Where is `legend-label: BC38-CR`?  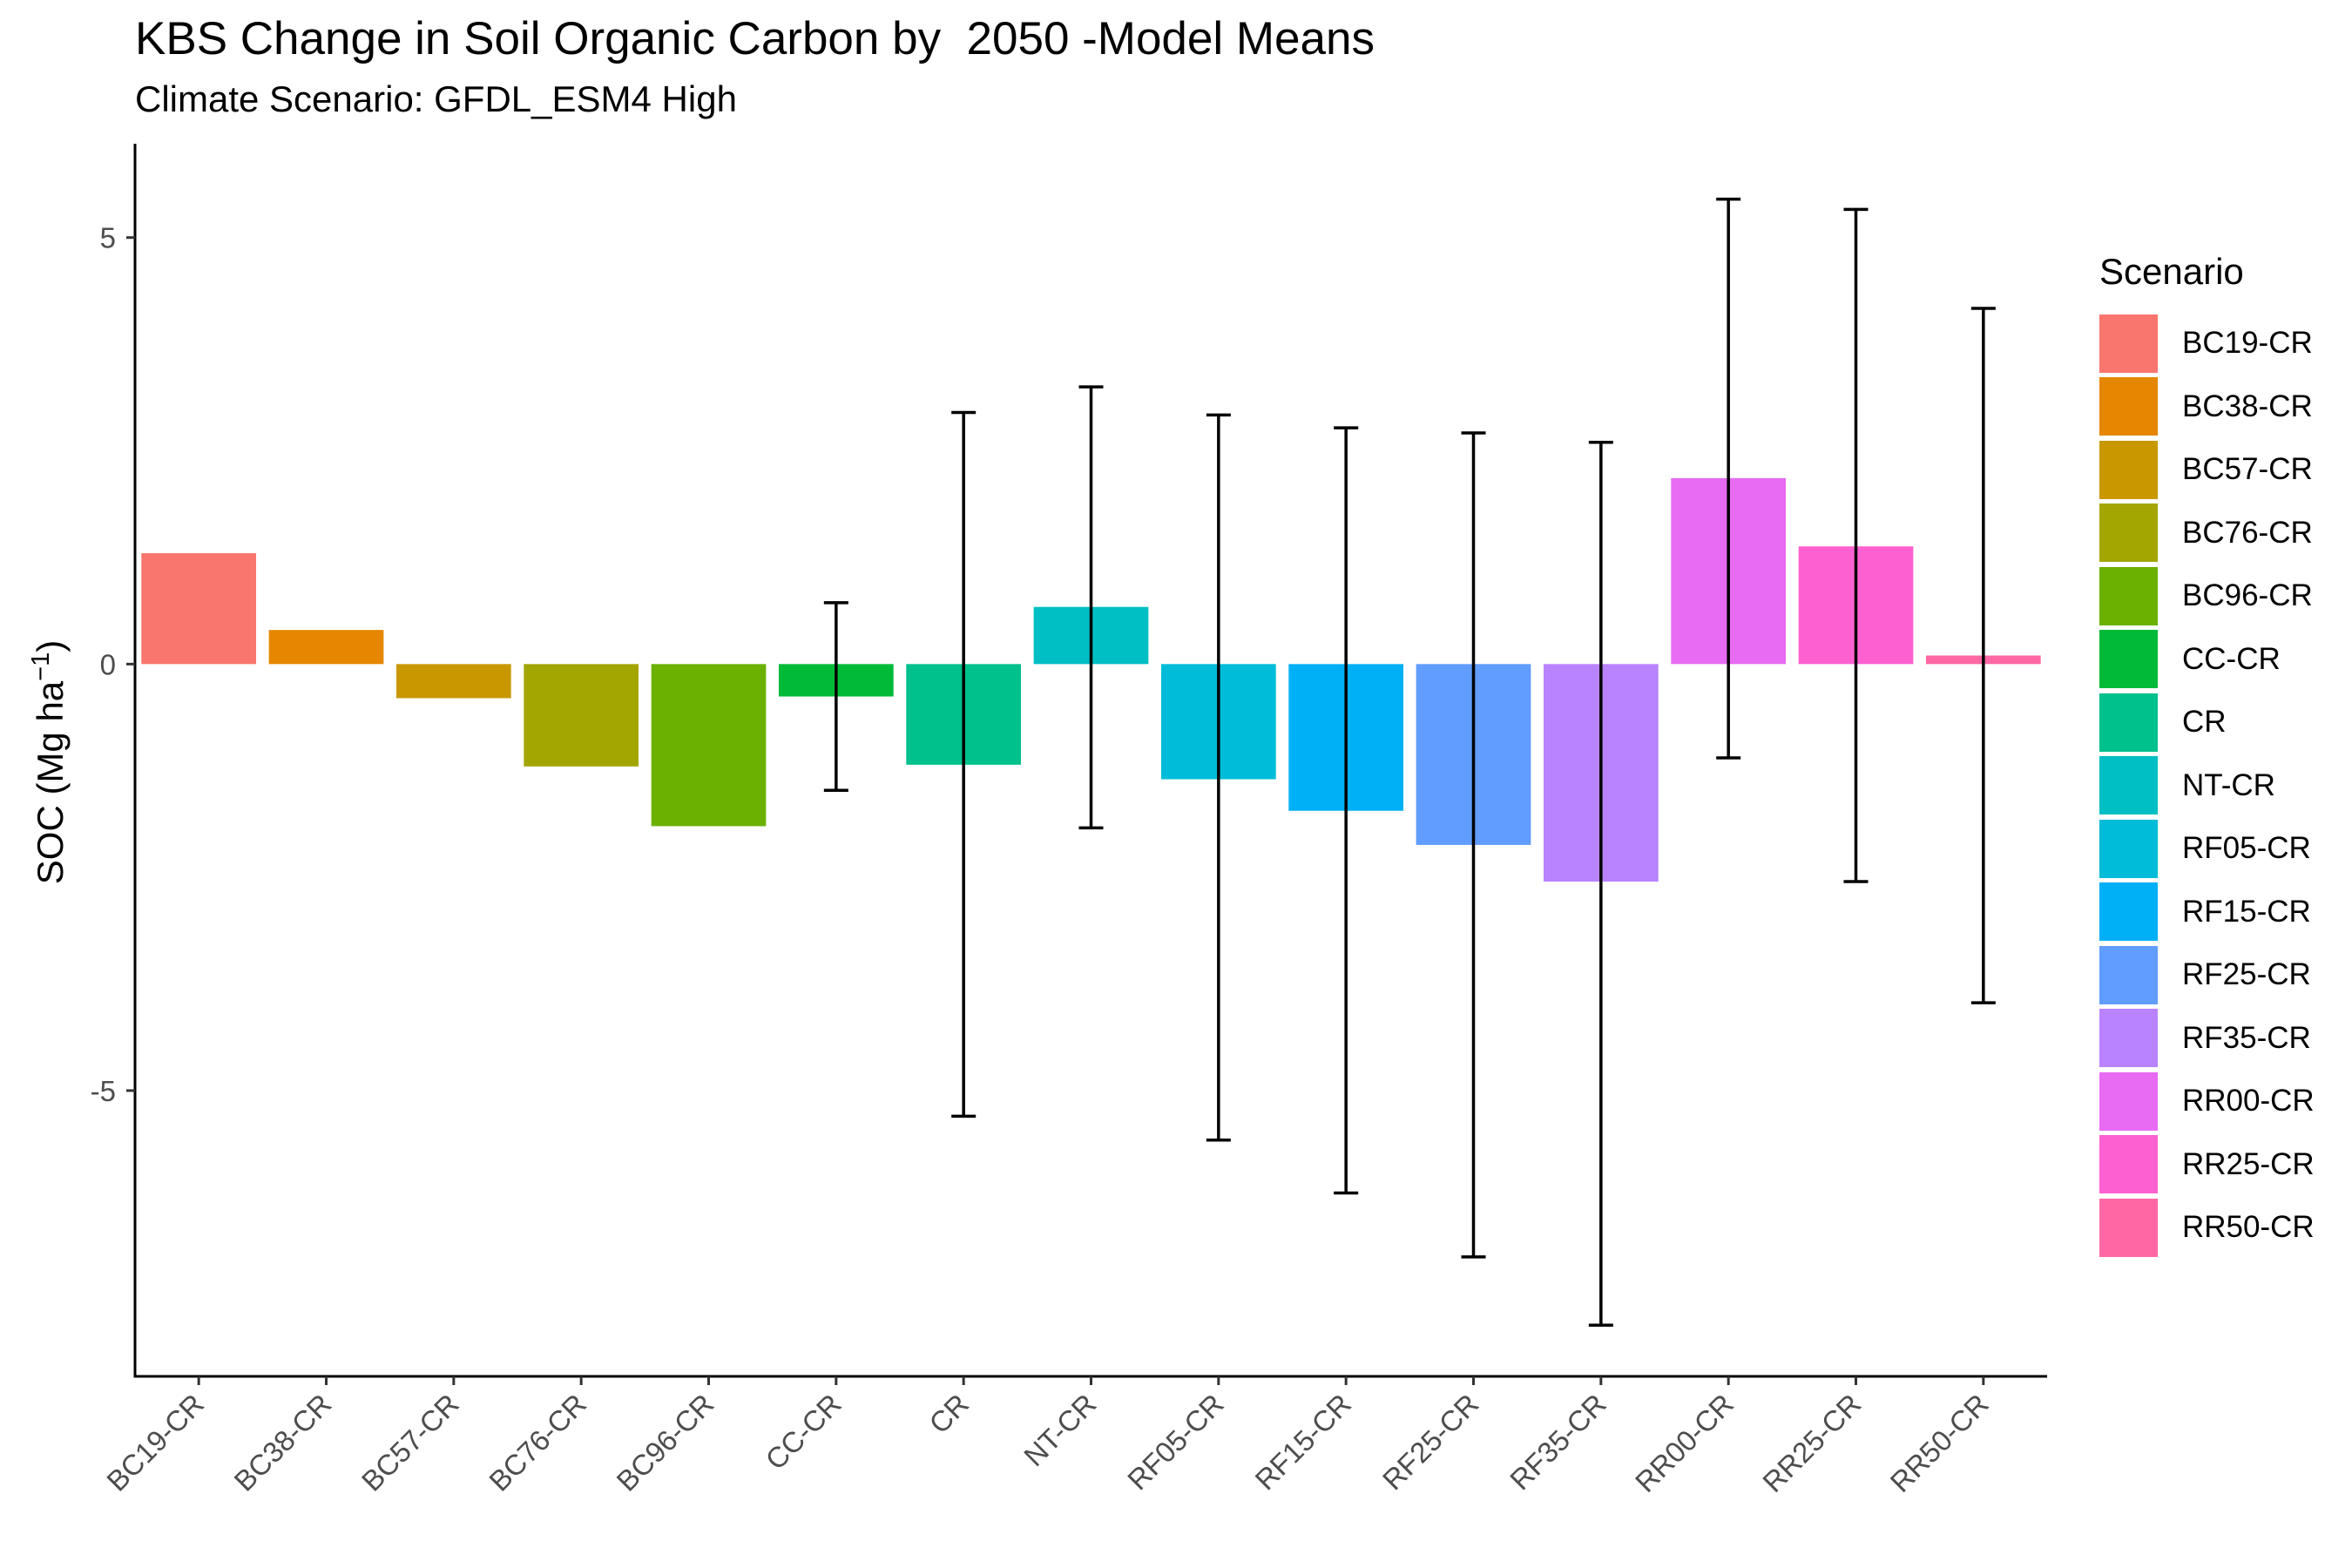
legend-label: BC38-CR is located at coordinates (2248, 406).